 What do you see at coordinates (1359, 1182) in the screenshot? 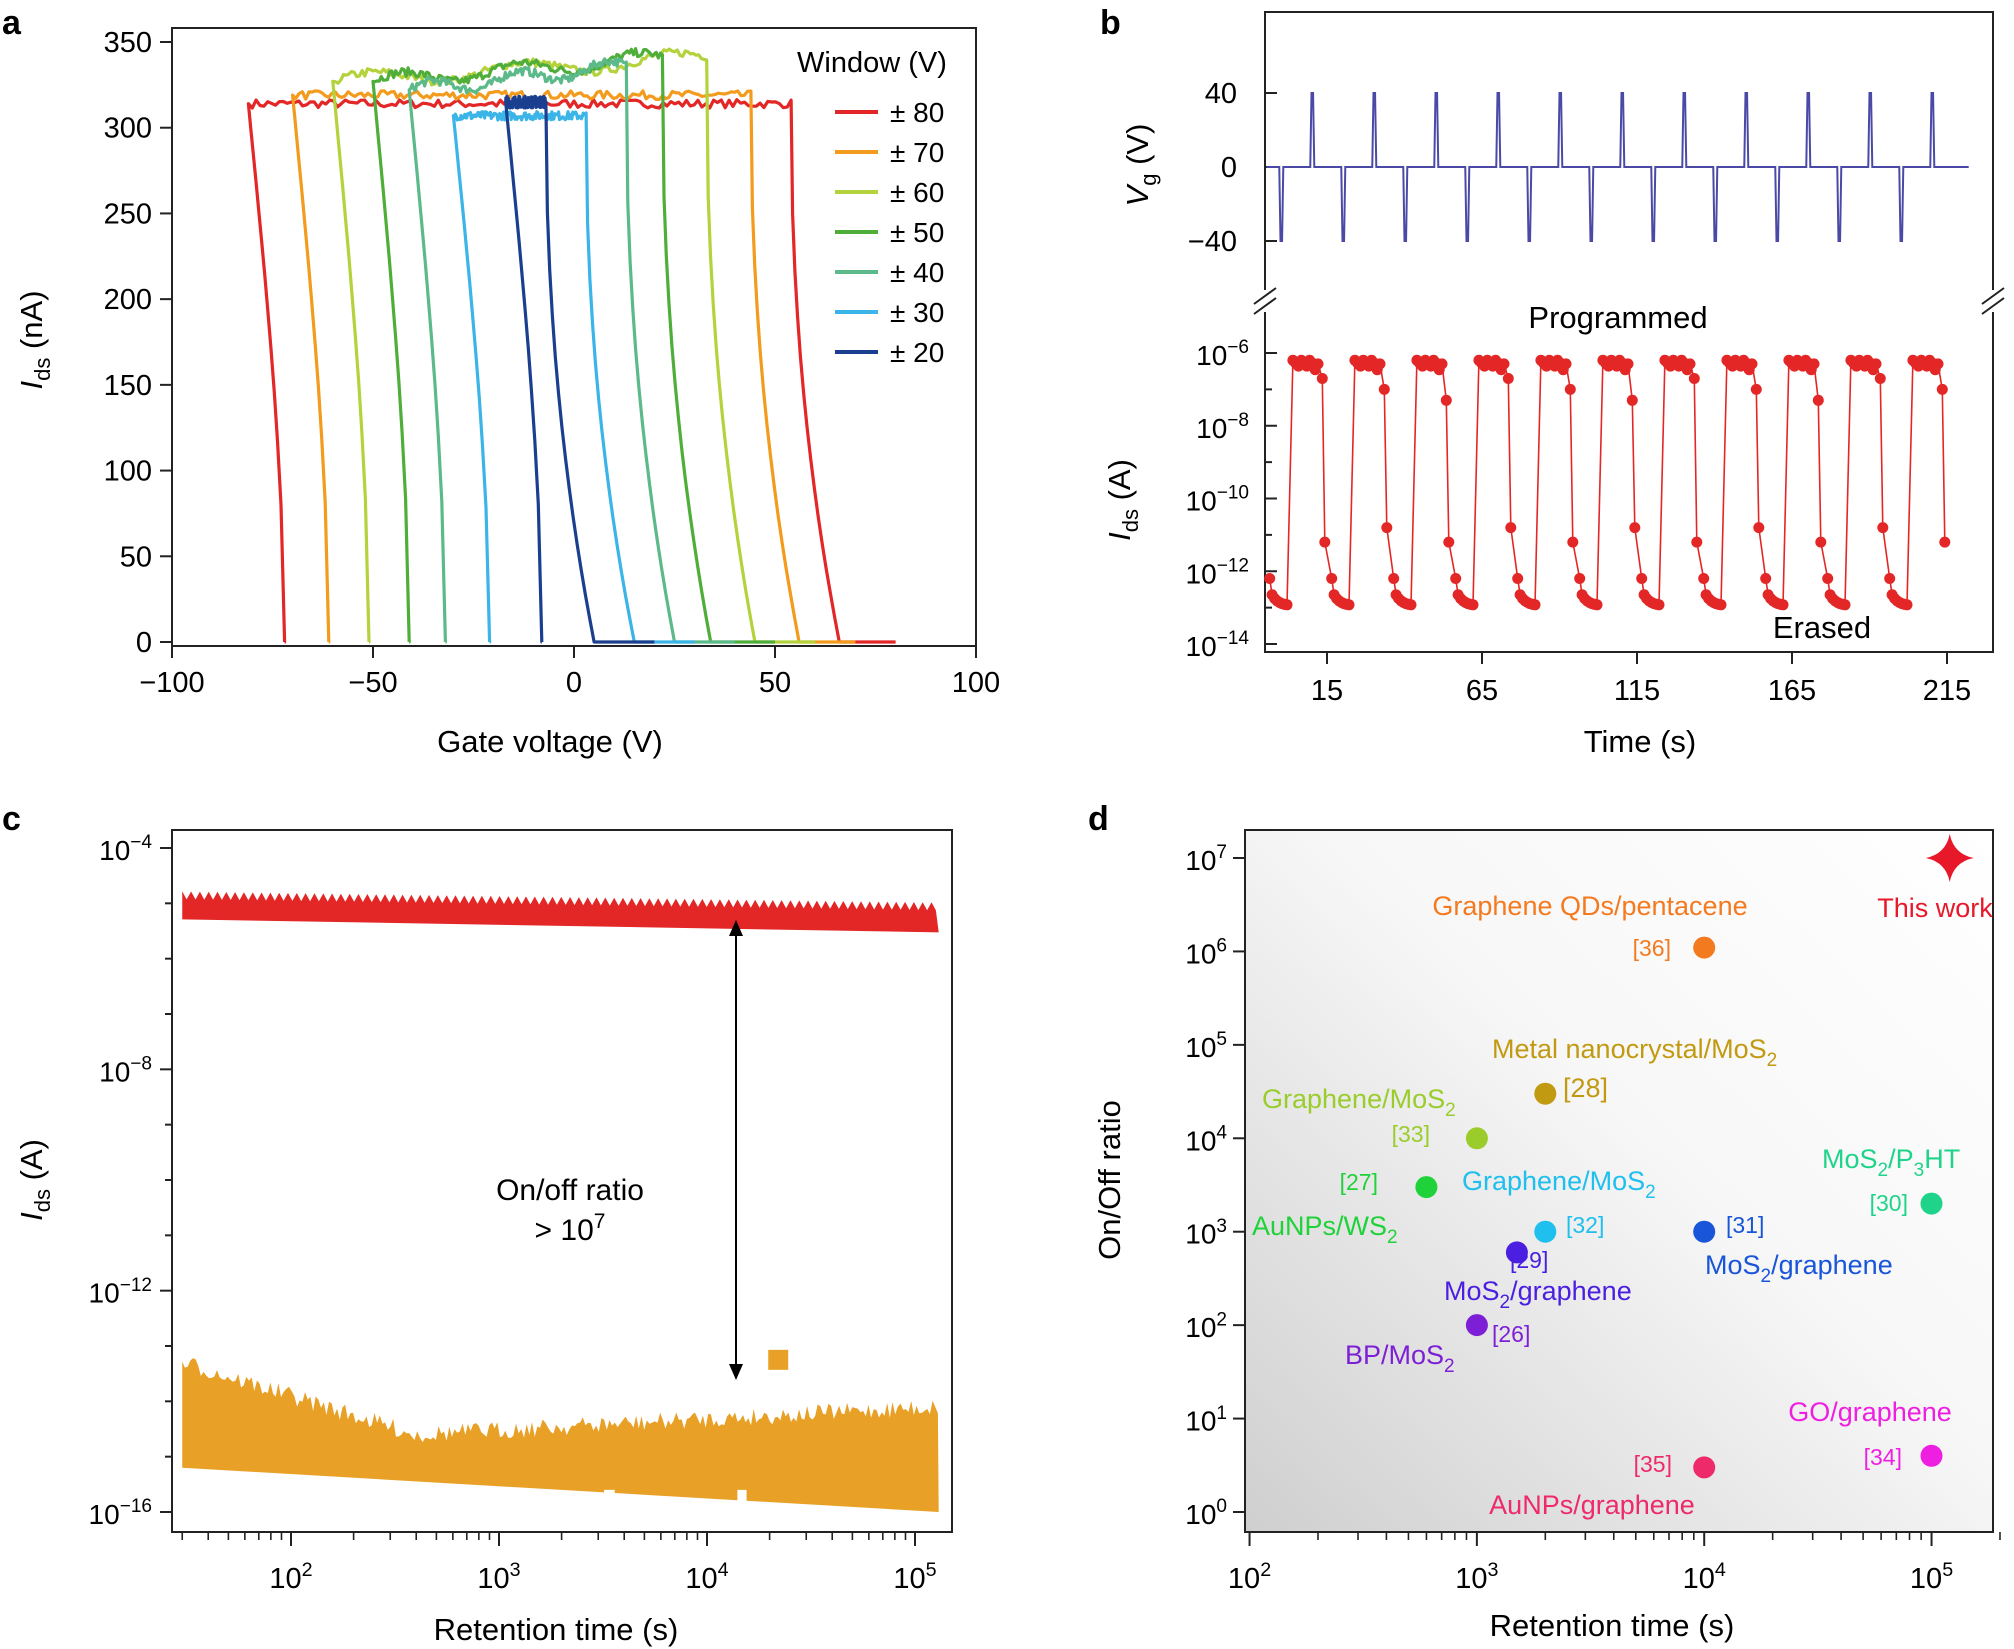
I see `ref-27: [27]` at bounding box center [1359, 1182].